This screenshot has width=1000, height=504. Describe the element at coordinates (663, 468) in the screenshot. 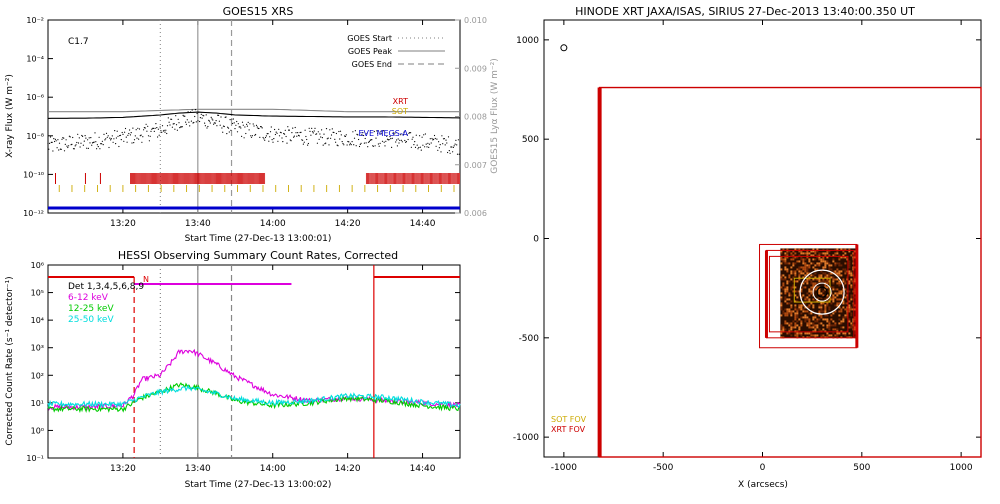

I see `xrt-x-tick-label: -500` at that location.